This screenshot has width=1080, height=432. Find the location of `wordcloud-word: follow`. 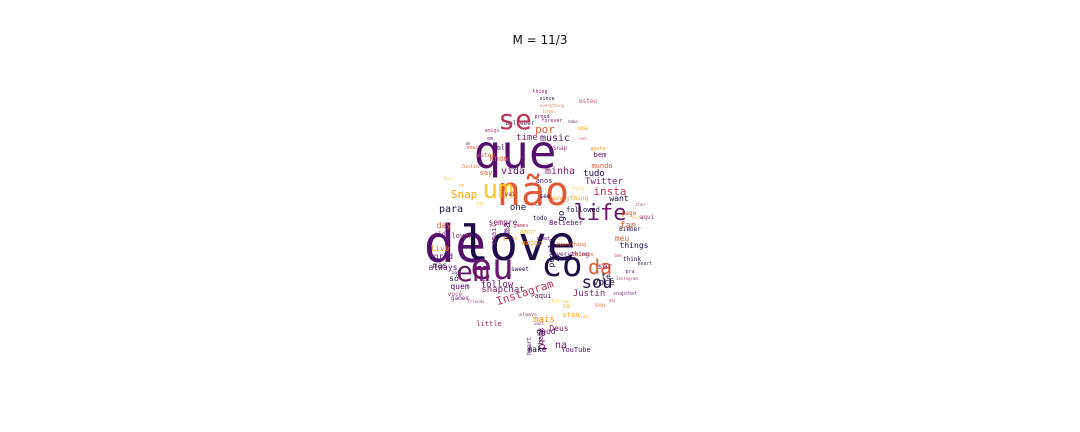

wordcloud-word: follow is located at coordinates (497, 285).